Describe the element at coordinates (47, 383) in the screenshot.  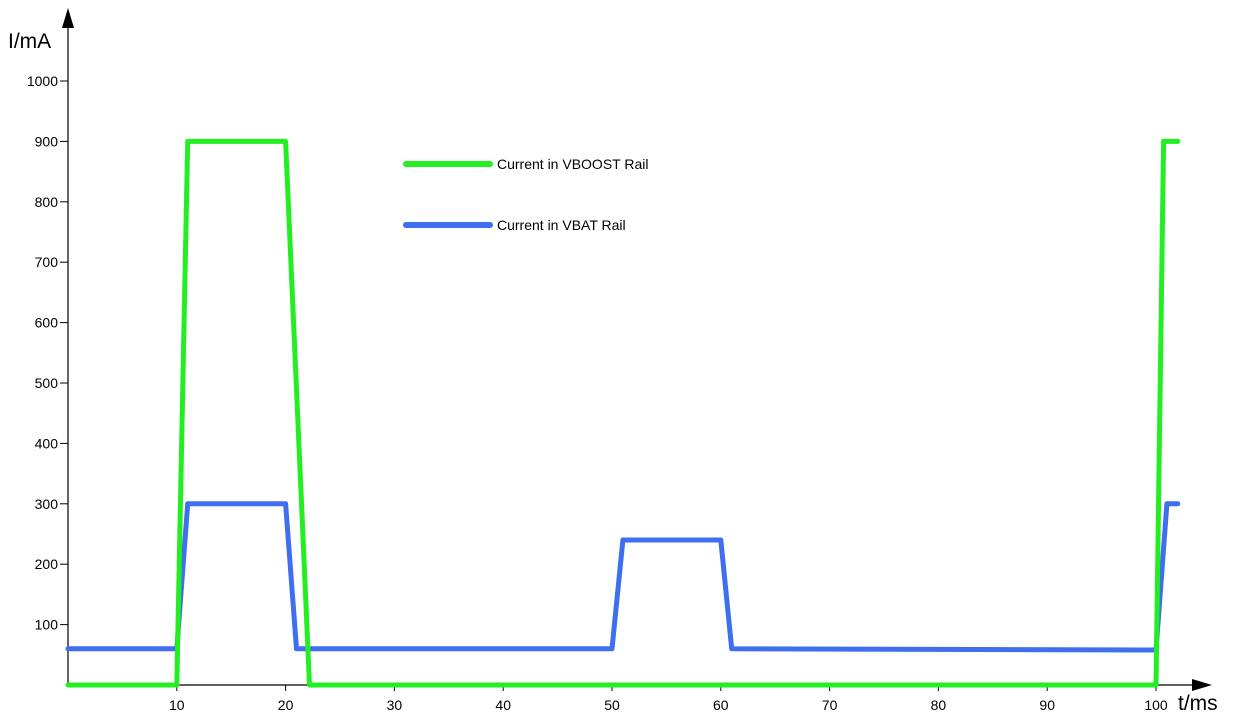
I see `y-tick-label: 500` at that location.